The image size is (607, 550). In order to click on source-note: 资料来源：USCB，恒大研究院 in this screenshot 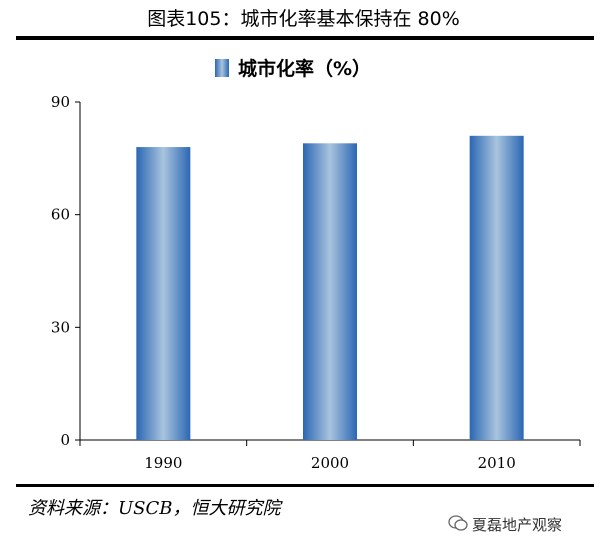, I will do `click(154, 508)`.